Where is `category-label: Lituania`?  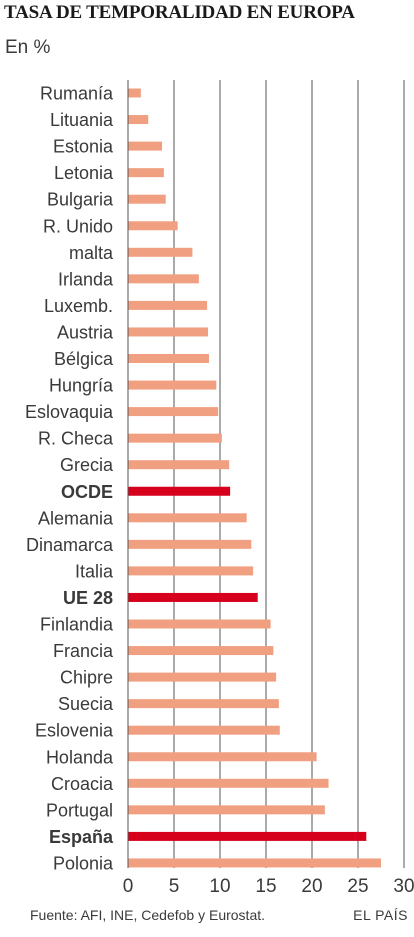 category-label: Lituania is located at coordinates (82, 120).